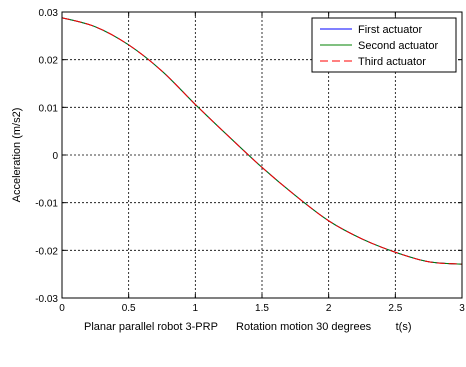  Describe the element at coordinates (392, 62) in the screenshot. I see `legend-label: Third actuator` at that location.